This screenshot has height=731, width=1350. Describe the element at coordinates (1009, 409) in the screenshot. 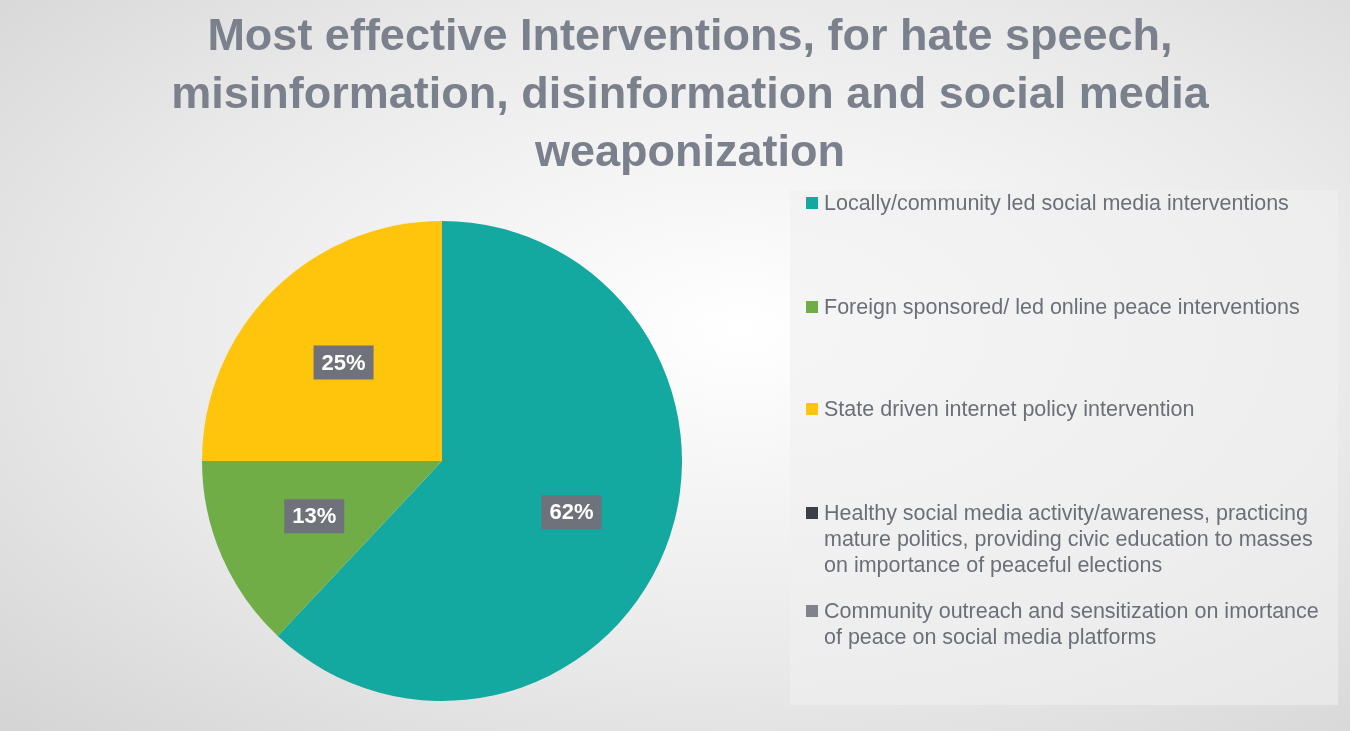

I see `legend-label: State driven internet policy intervention` at that location.